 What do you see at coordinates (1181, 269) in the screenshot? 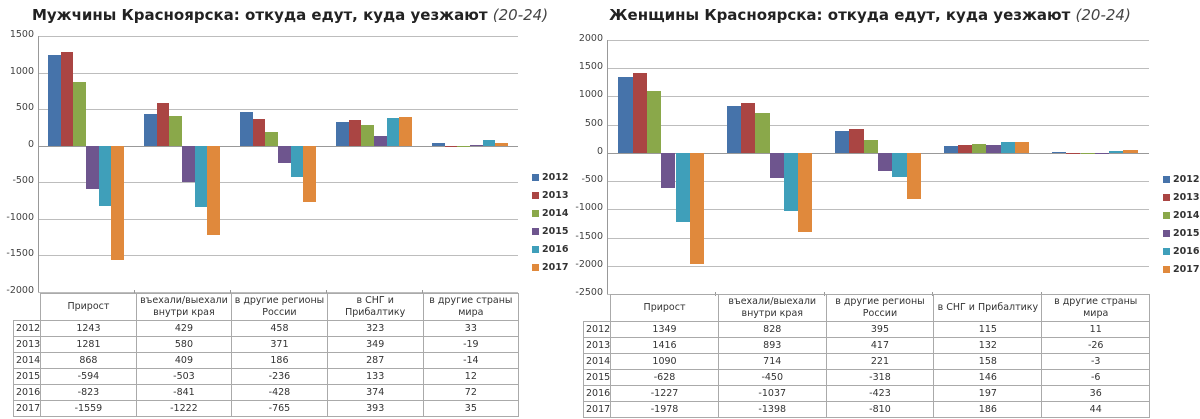
I see `legend-item-2017: 2017` at bounding box center [1181, 269].